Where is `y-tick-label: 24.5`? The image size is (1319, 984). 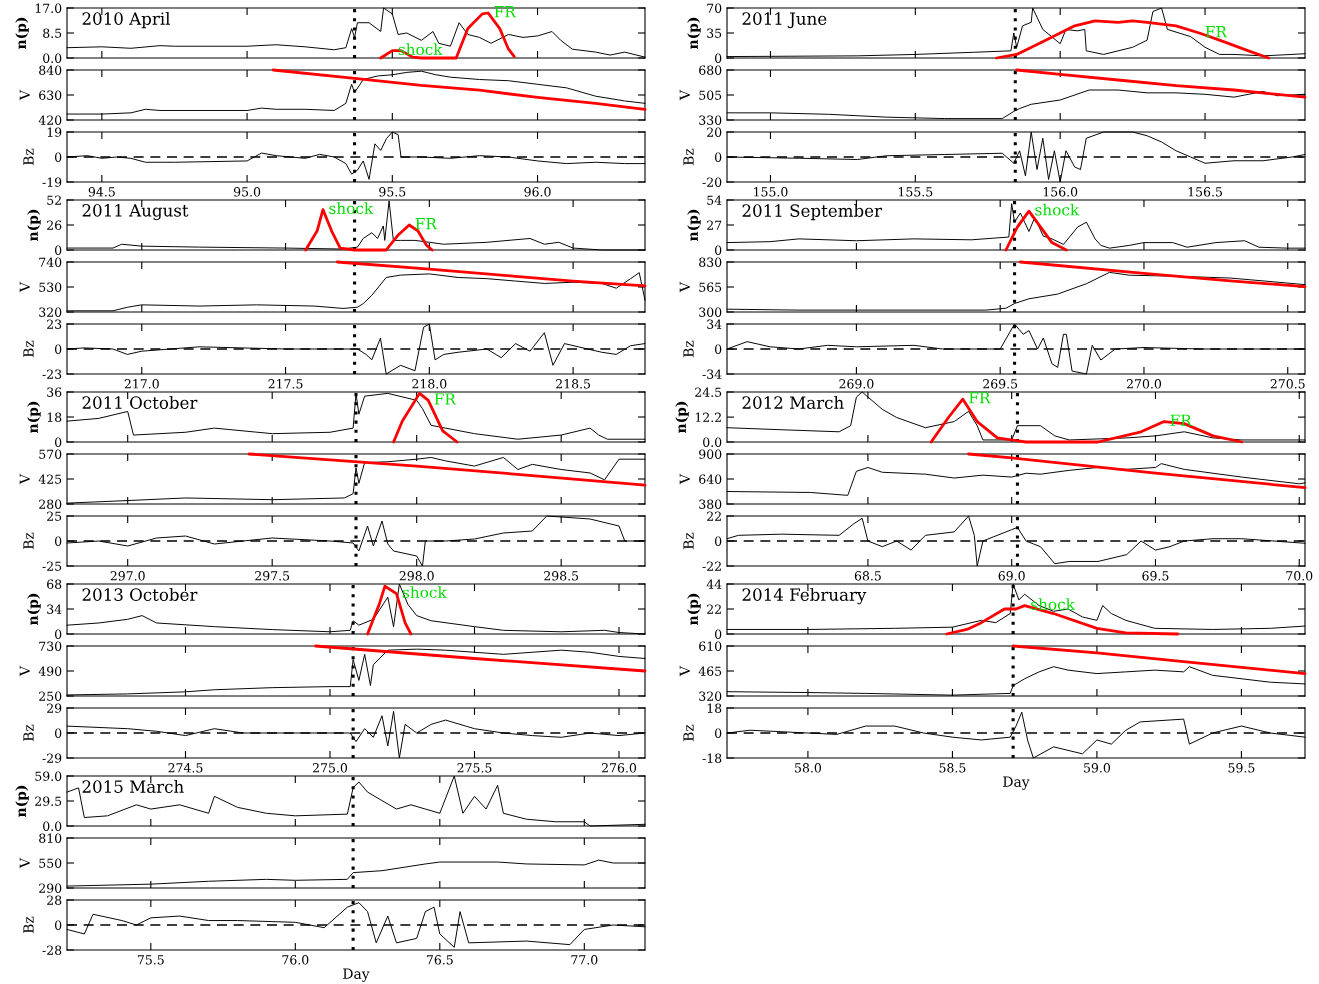
y-tick-label: 24.5 is located at coordinates (708, 392).